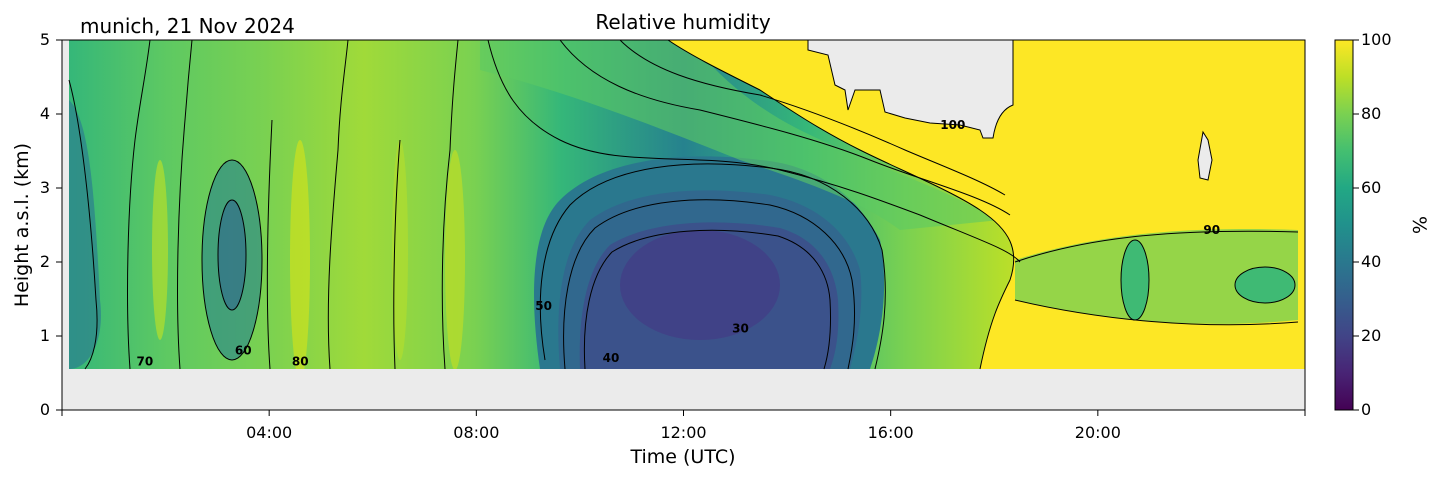  What do you see at coordinates (1098, 432) in the screenshot?
I see `x-tick-label: 20:00` at bounding box center [1098, 432].